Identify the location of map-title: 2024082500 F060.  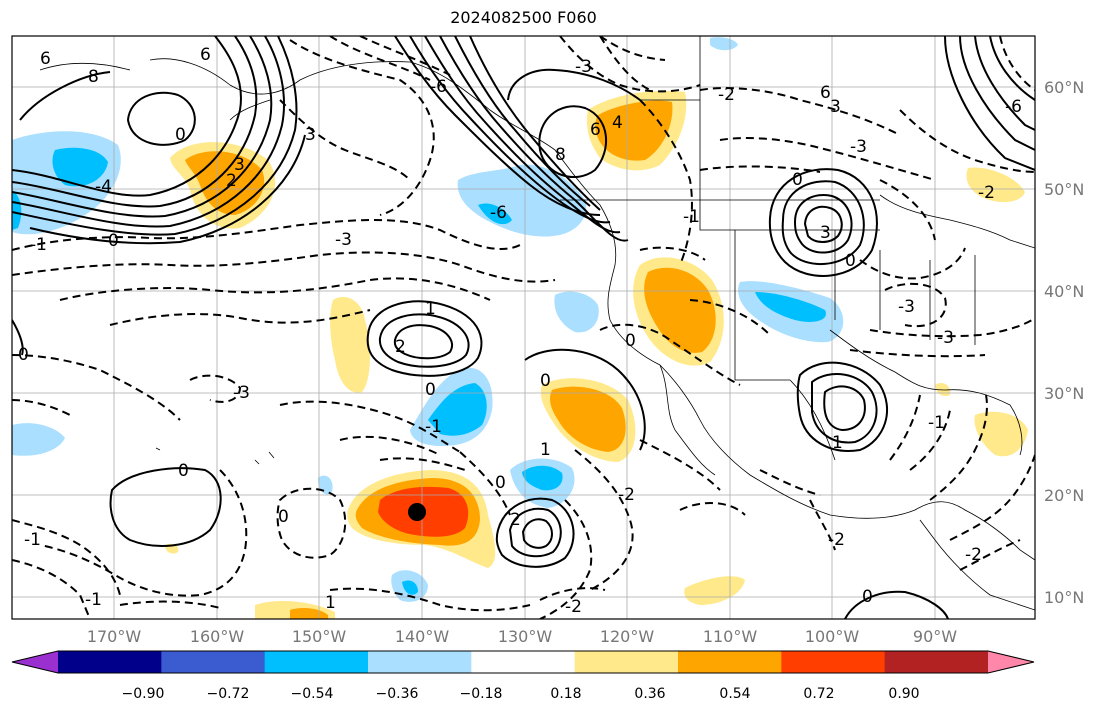
(523, 17).